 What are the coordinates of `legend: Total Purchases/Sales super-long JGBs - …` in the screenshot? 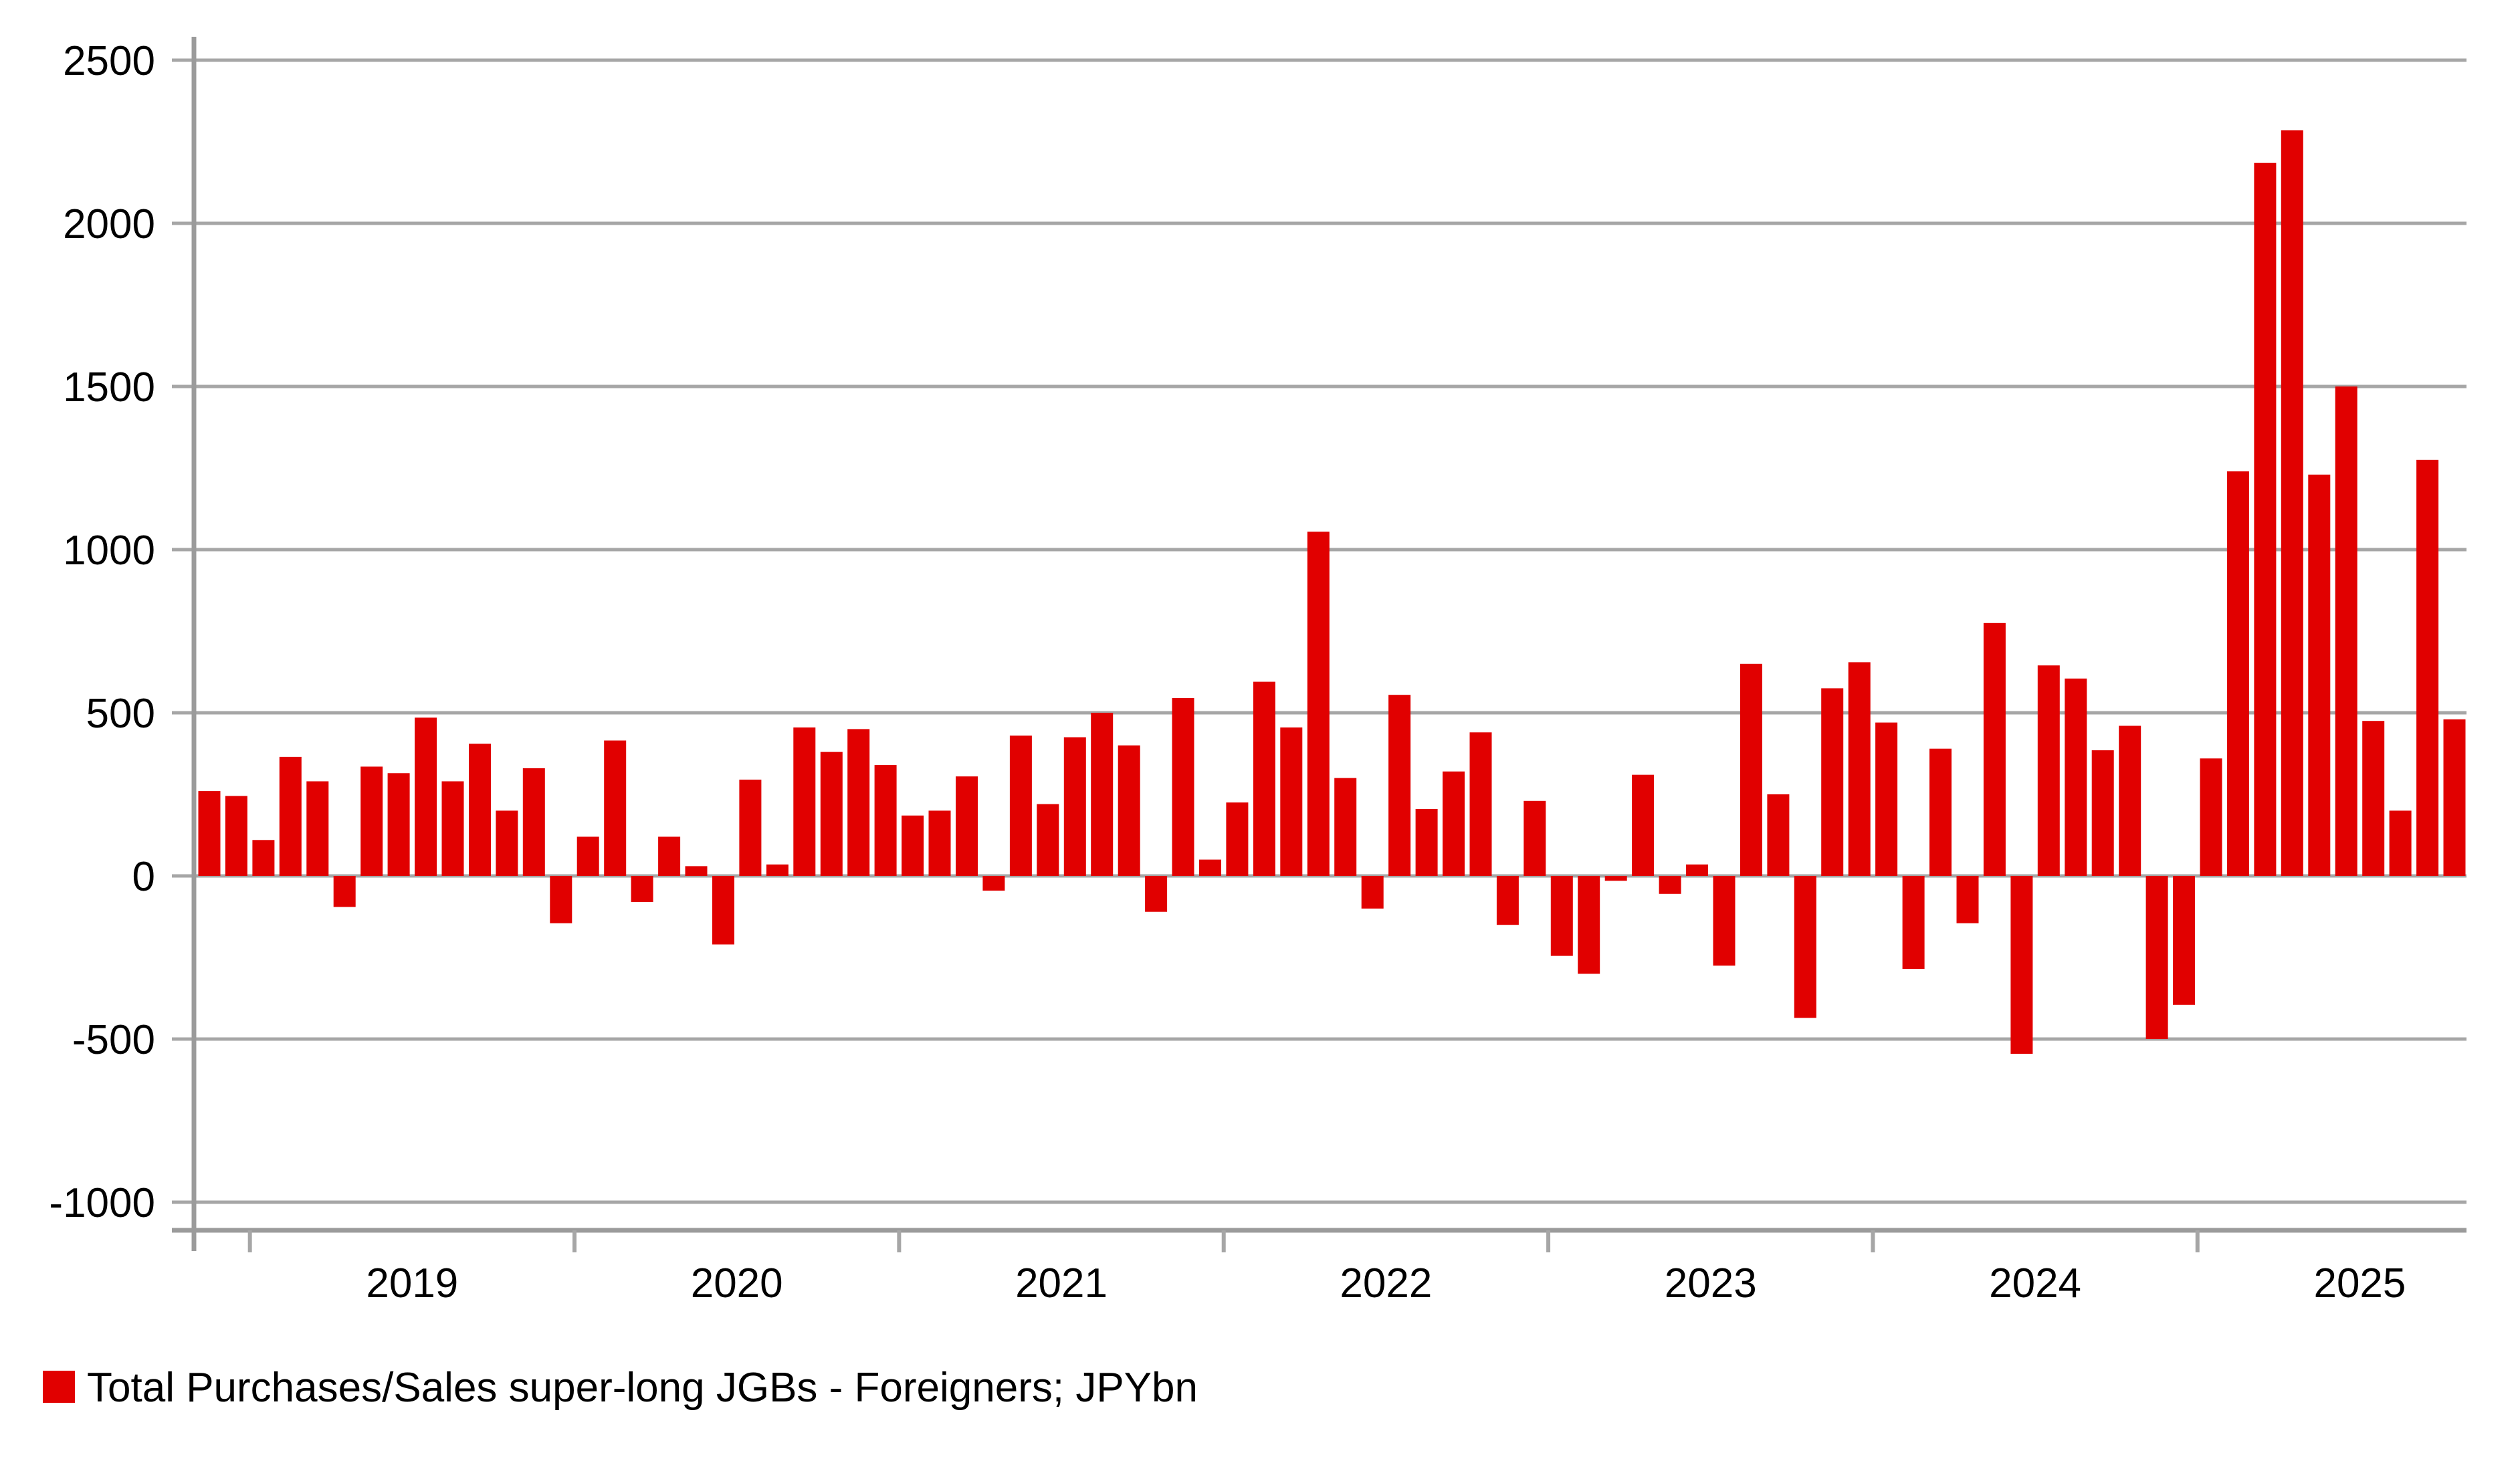 It's located at (620, 1388).